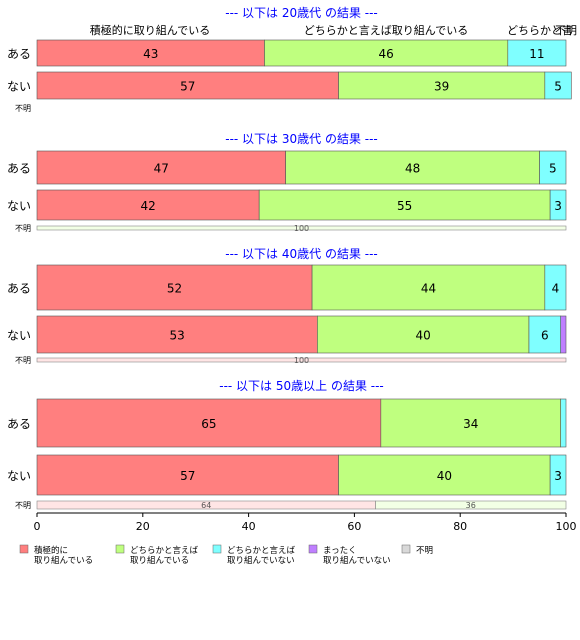 This screenshot has width=580, height=640. I want to click on data-label: 55, so click(404, 206).